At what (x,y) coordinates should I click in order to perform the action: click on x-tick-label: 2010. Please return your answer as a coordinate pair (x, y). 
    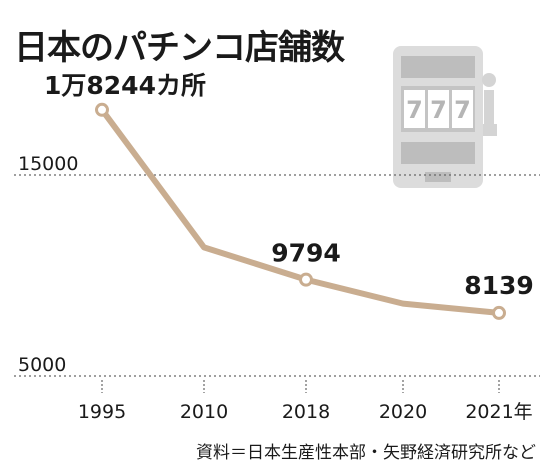
    Looking at the image, I should click on (204, 412).